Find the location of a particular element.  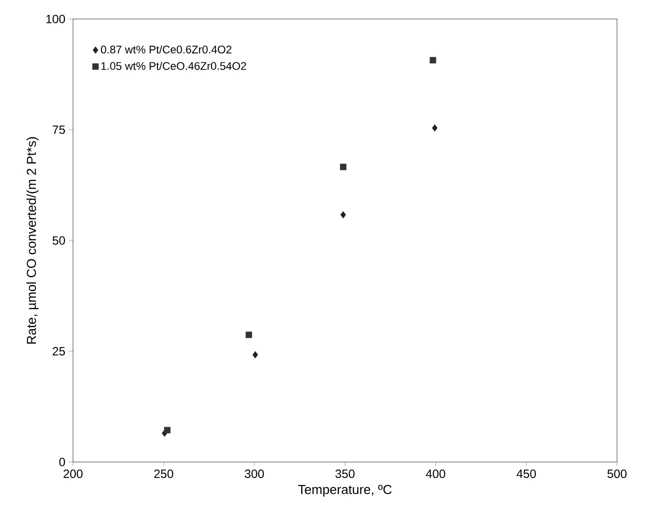

x-tick-label: 250 is located at coordinates (164, 474).